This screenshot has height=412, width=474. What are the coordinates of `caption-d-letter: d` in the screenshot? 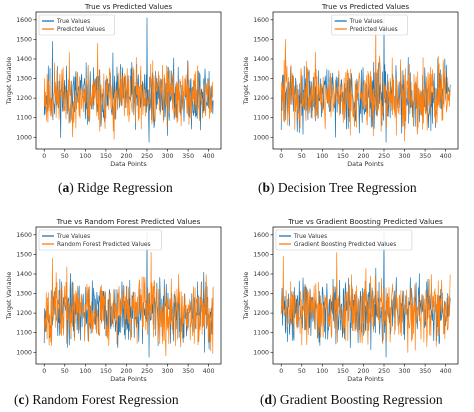 It's located at (268, 399).